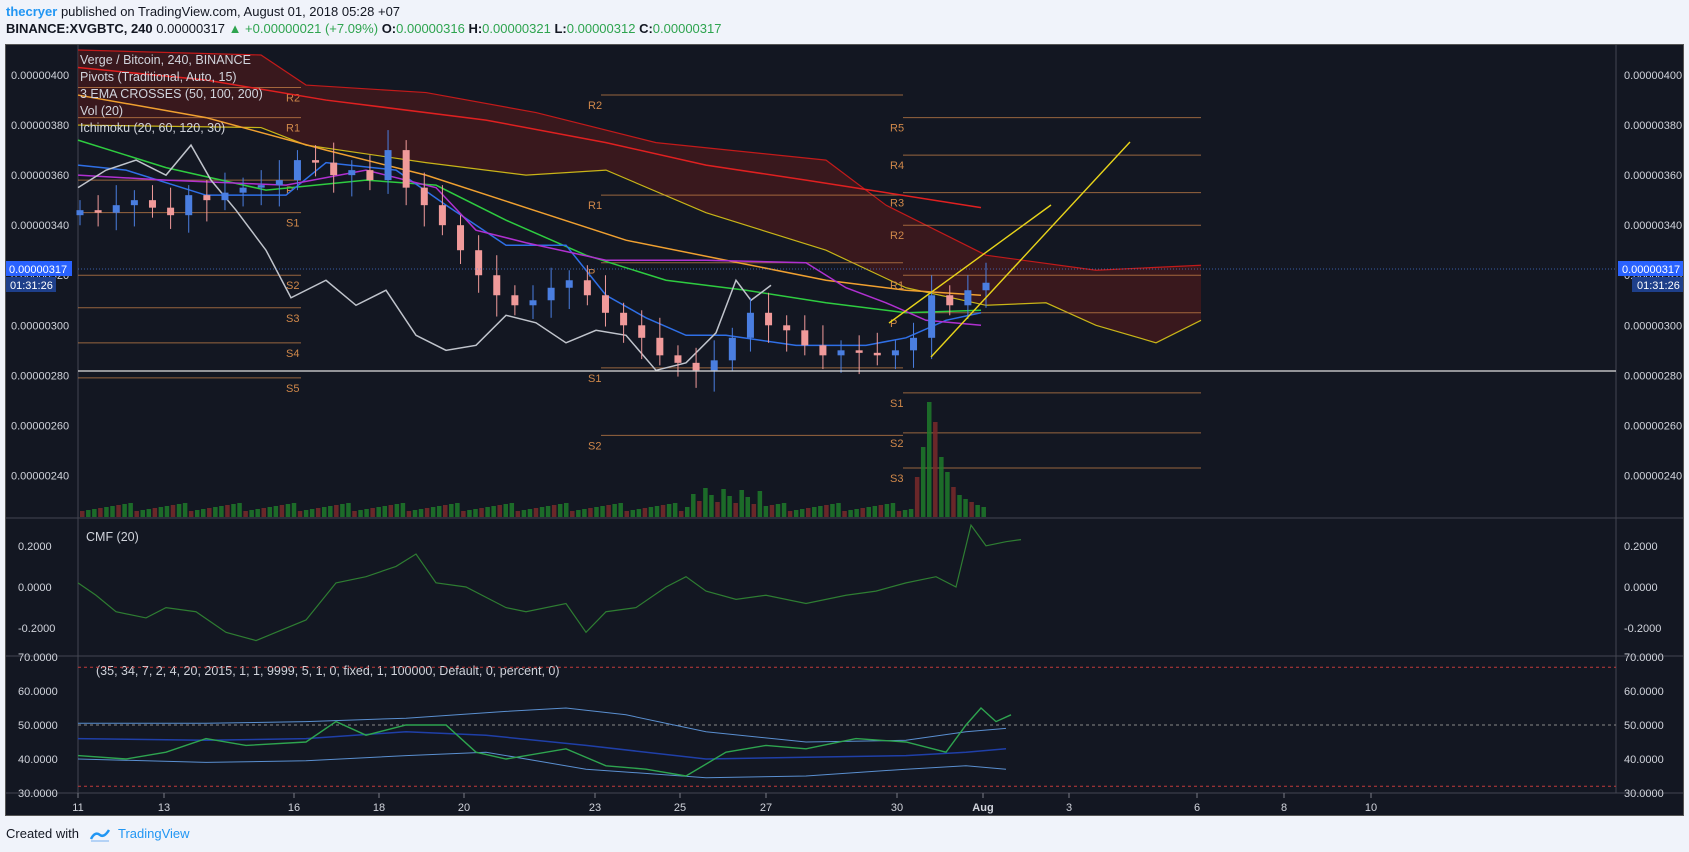 This screenshot has width=1689, height=852. Describe the element at coordinates (32, 11) in the screenshot. I see `author-link: thecryer` at that location.